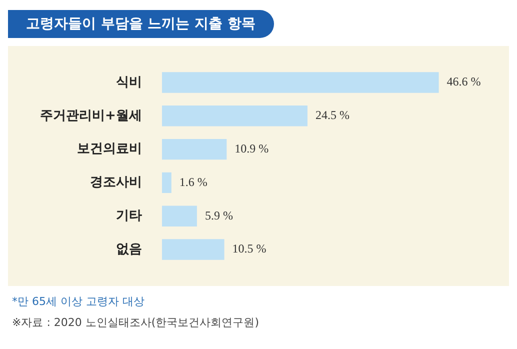 This screenshot has height=349, width=517. I want to click on data-label: 1.6 %, so click(193, 181).